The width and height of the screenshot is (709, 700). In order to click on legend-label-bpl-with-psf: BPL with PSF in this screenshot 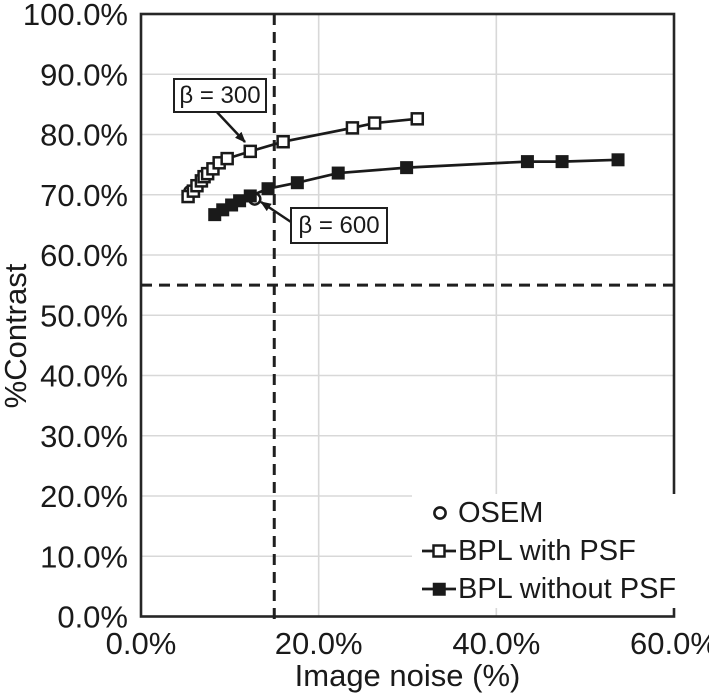, I will do `click(547, 550)`.